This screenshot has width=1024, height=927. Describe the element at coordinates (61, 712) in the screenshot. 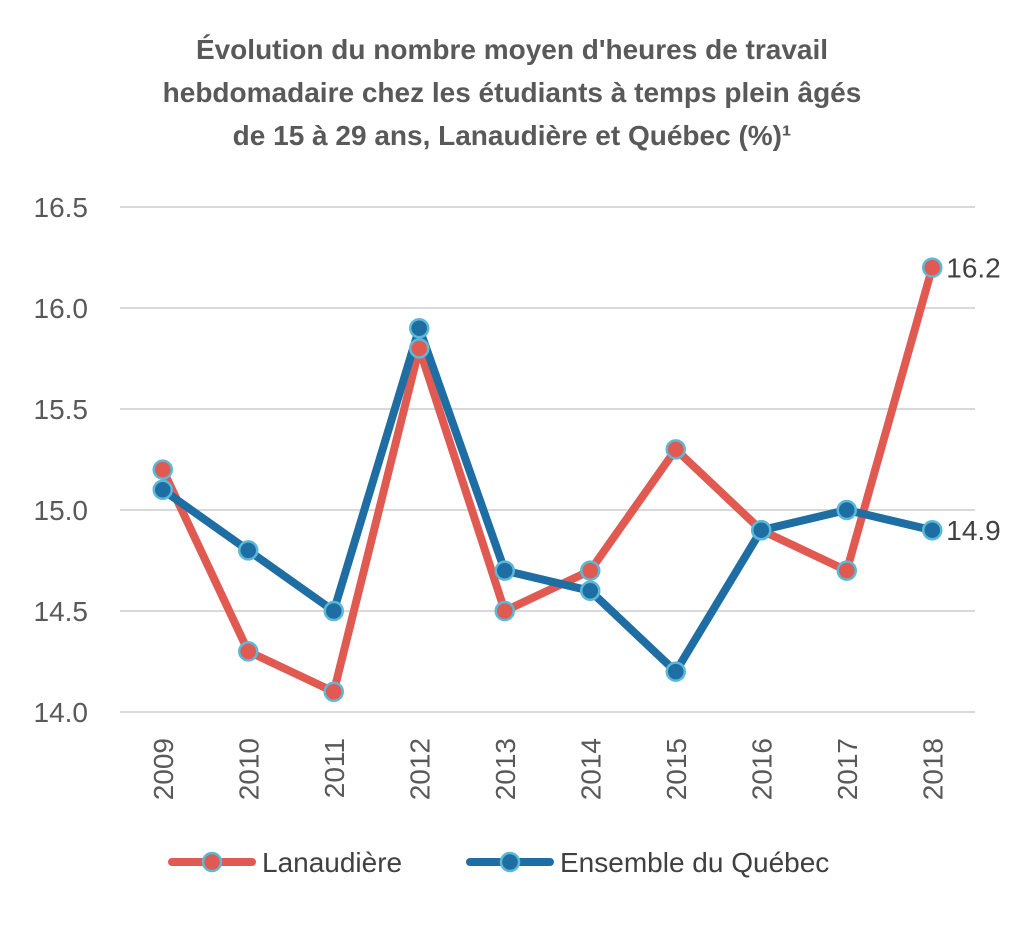

I see `y-tick-label: 14.0` at that location.